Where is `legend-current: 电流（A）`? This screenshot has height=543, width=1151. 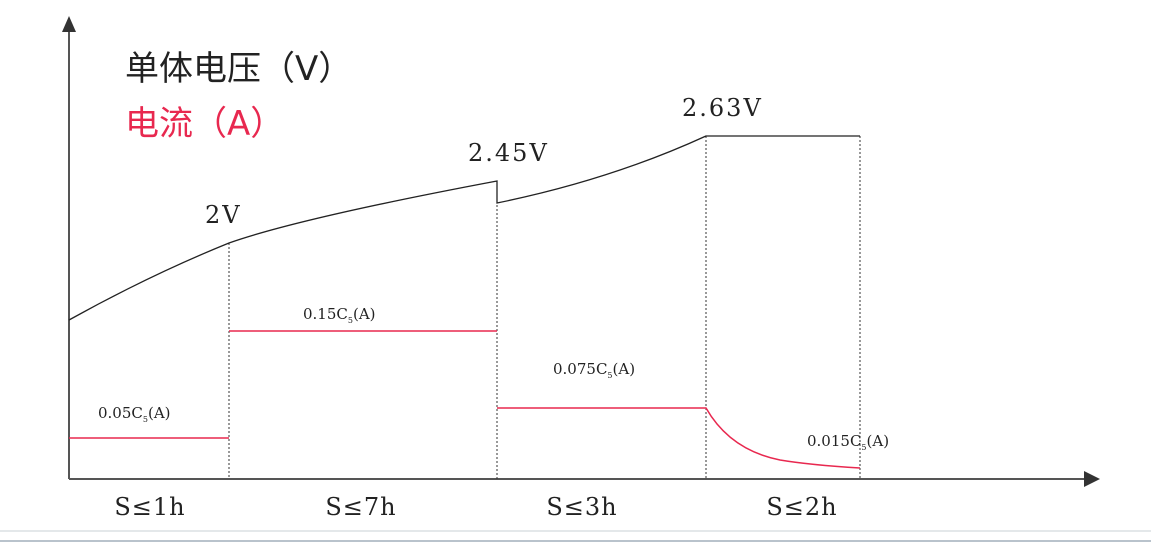
legend-current: 电流（A） is located at coordinates (204, 124).